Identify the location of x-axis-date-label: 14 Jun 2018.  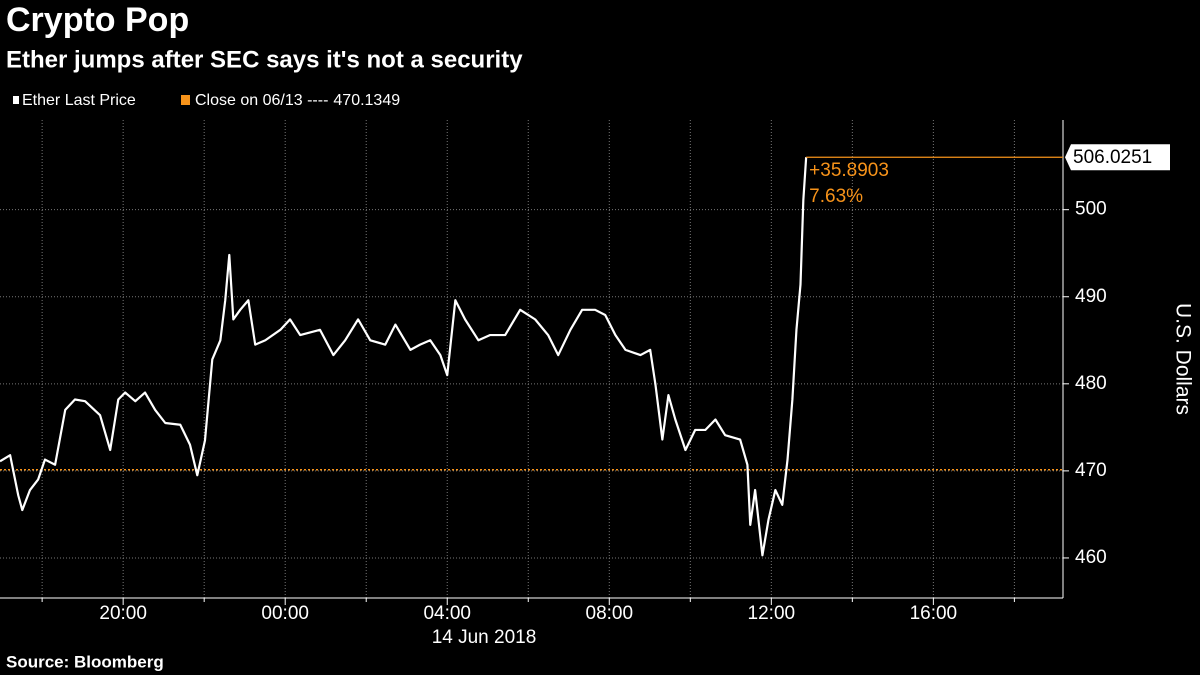
(484, 637).